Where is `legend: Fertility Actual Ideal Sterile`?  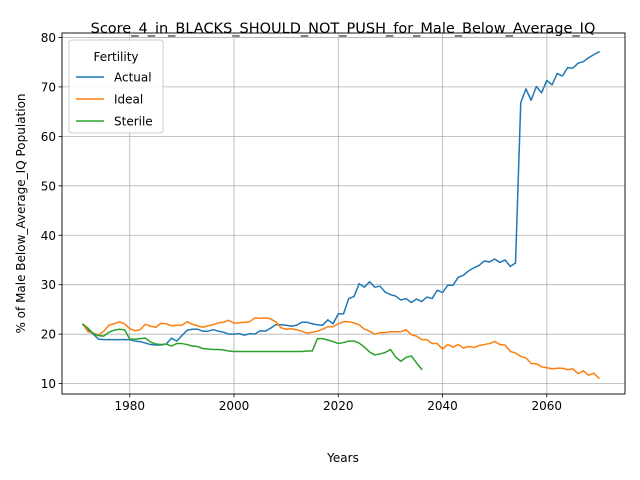 legend: Fertility Actual Ideal Sterile is located at coordinates (116, 86).